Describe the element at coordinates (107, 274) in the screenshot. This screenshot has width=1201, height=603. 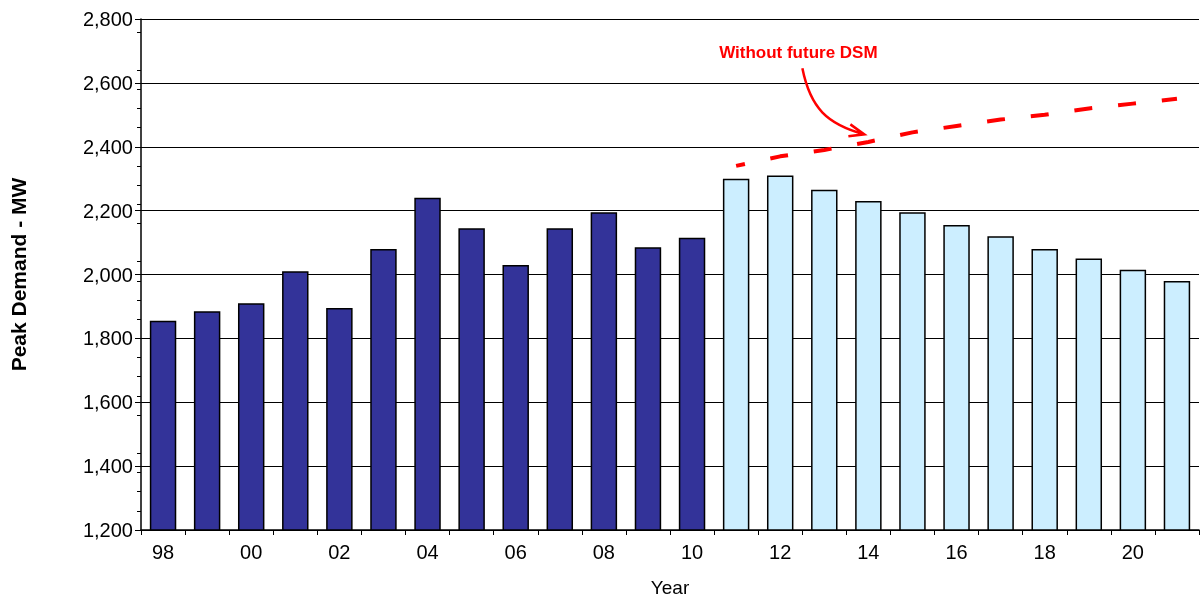
I see `y-tick-label: 2,000` at that location.